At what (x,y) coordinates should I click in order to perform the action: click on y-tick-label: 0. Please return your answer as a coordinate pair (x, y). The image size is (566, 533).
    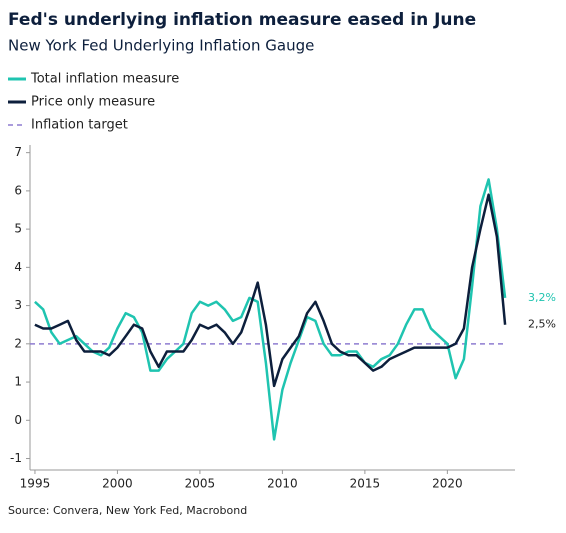
    Looking at the image, I should click on (18, 420).